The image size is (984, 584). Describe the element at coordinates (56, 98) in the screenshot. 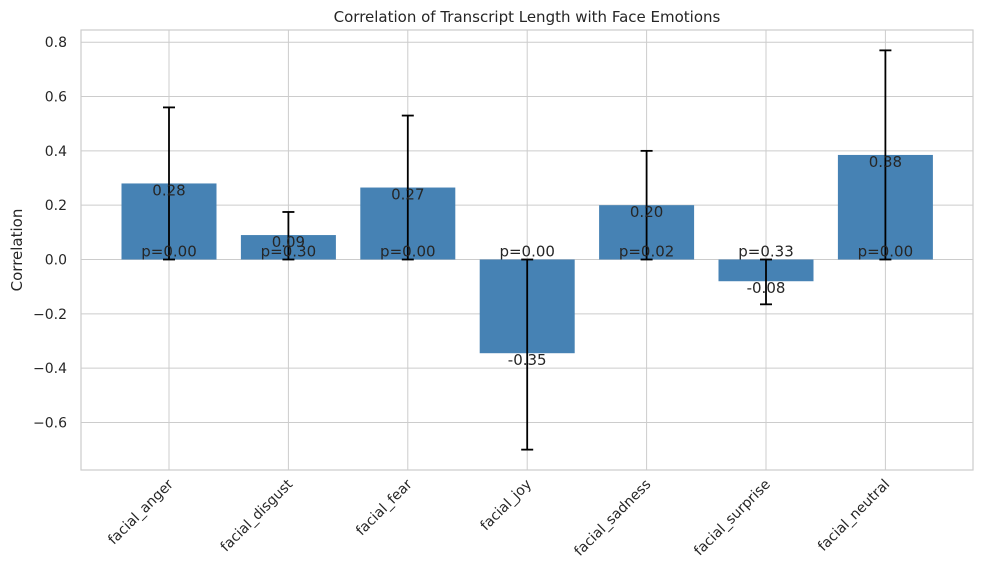

I see `y-tick-label: 0.6` at that location.